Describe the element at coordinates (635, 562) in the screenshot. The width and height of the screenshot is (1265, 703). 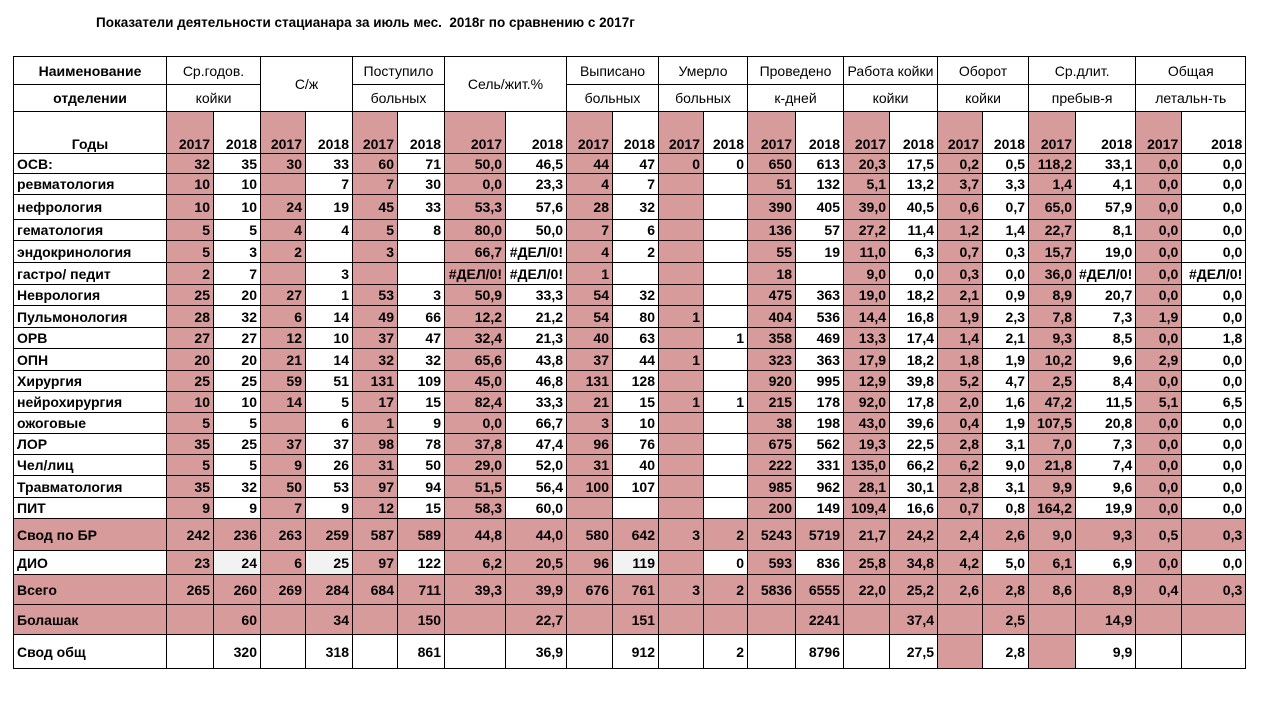
I see `cell: 119` at that location.